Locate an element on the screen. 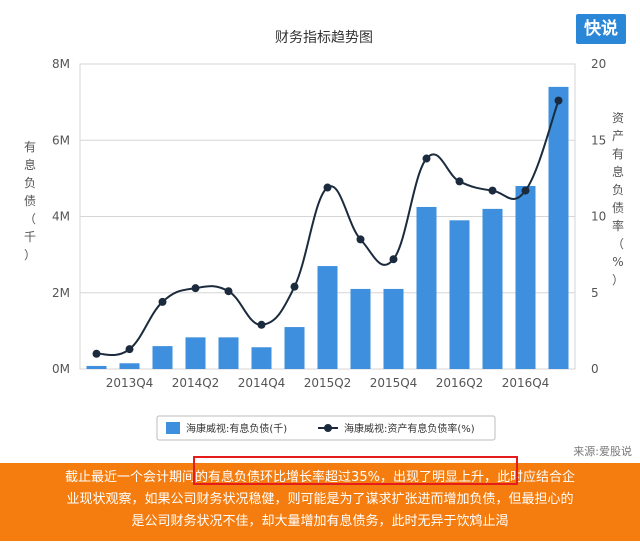 The image size is (640, 543). x-tick-label: 2014Q2 is located at coordinates (196, 383).